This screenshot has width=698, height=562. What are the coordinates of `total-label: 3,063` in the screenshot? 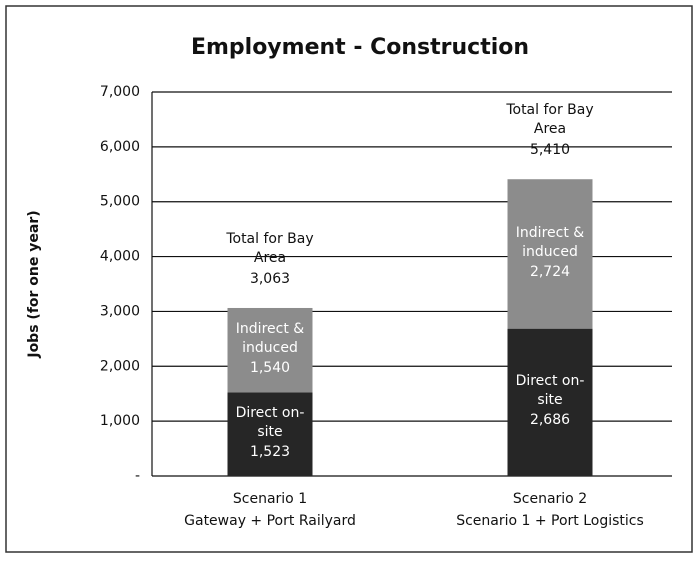 It's located at (270, 278).